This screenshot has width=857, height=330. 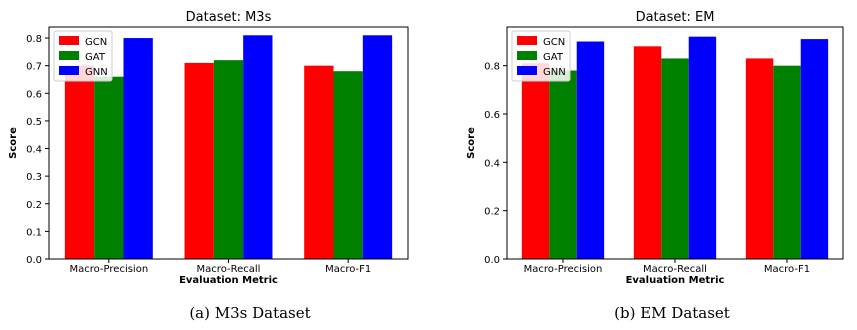 What do you see at coordinates (34, 177) in the screenshot?
I see `y-tick-label: 0.3` at bounding box center [34, 177].